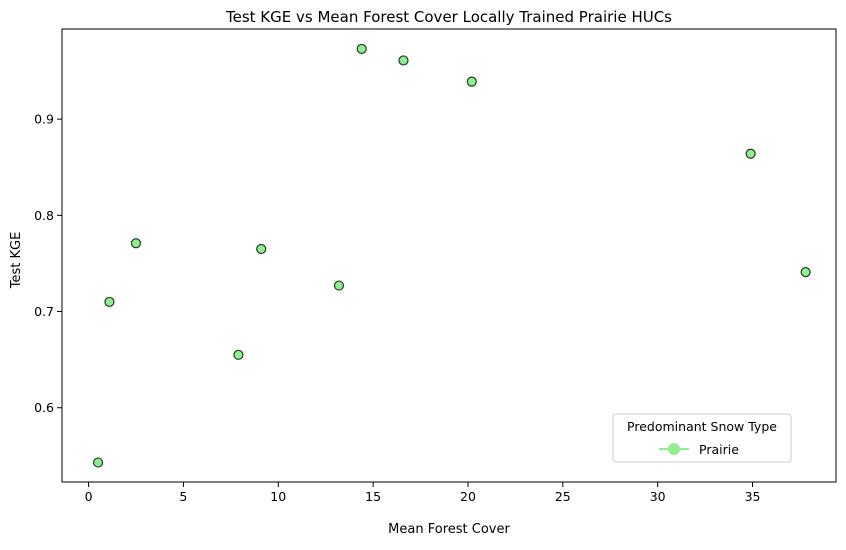  Describe the element at coordinates (563, 496) in the screenshot. I see `x-tick-label: 25` at that location.